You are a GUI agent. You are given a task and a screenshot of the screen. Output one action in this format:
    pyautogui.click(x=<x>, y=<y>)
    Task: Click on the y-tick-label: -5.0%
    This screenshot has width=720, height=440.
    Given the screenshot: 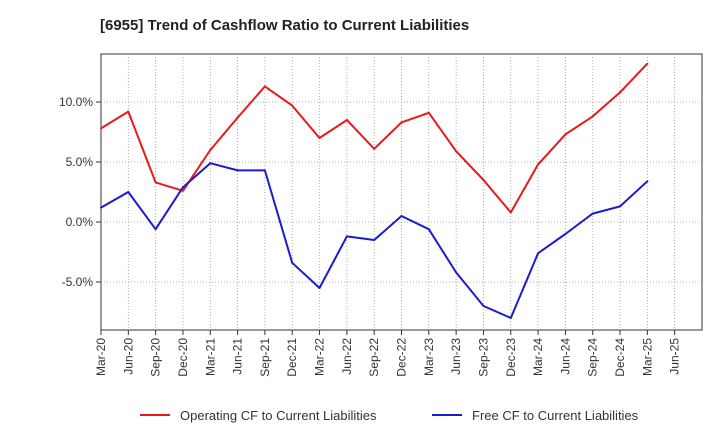 What is the action you would take?
    pyautogui.click(x=78, y=282)
    